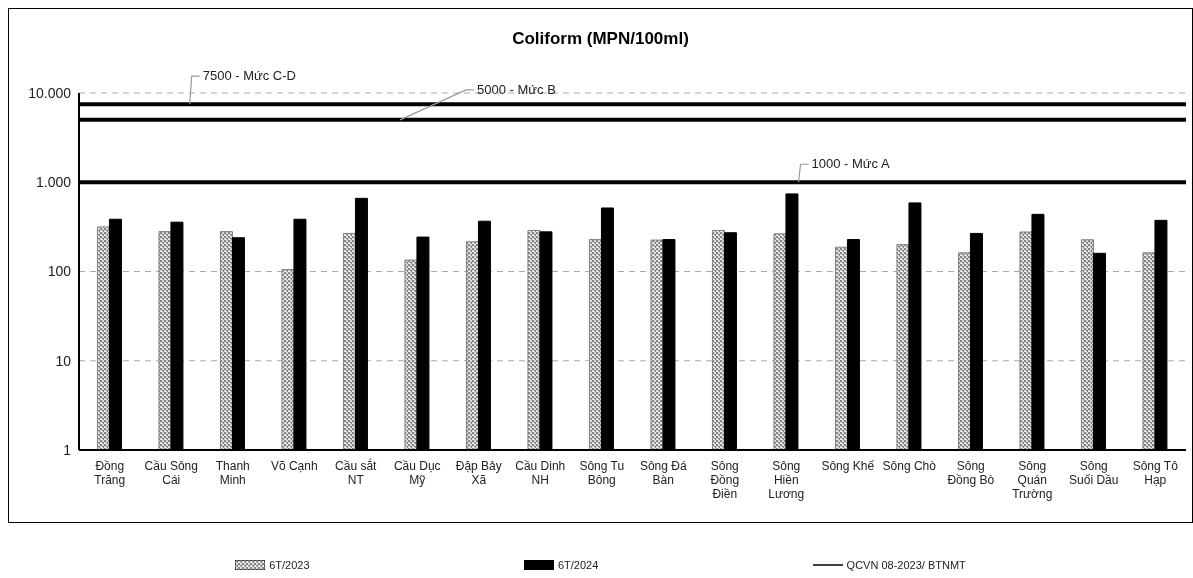 This screenshot has width=1193, height=578. I want to click on x-tick-label: Cầu sắt NT, so click(356, 472).